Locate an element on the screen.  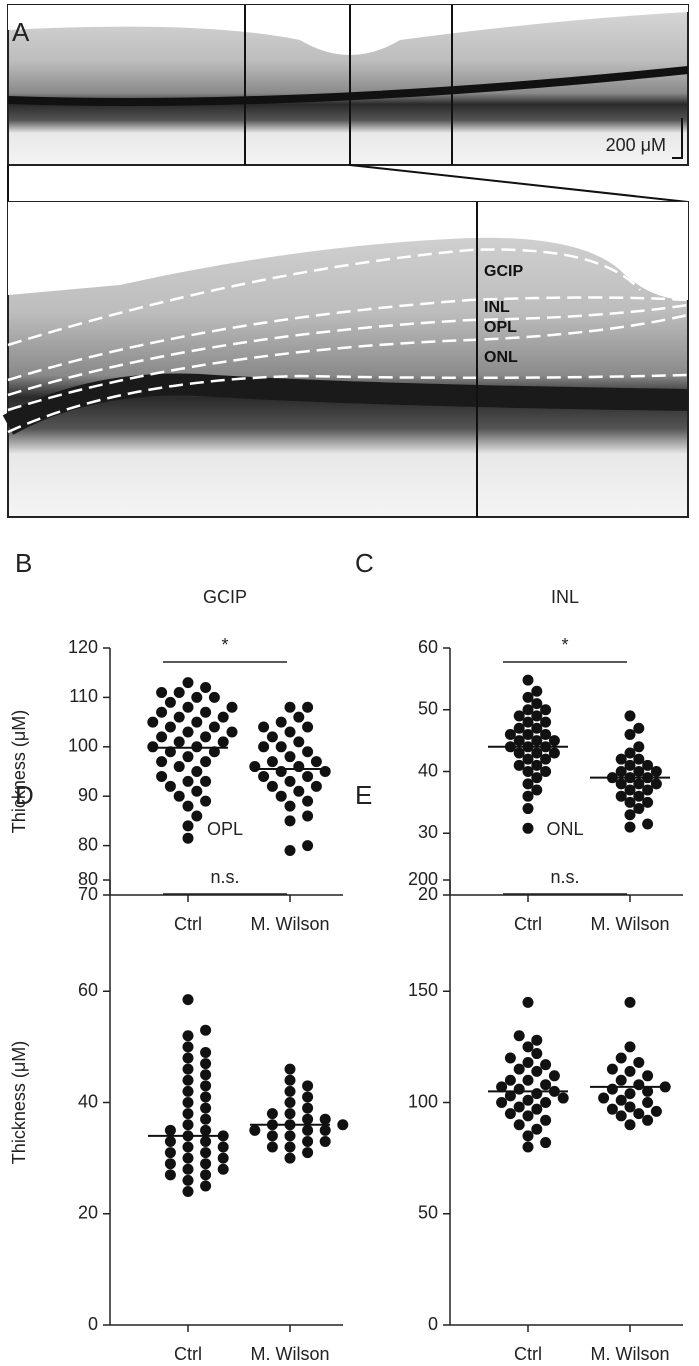
y-tick-label: 40 is located at coordinates (88, 1101).